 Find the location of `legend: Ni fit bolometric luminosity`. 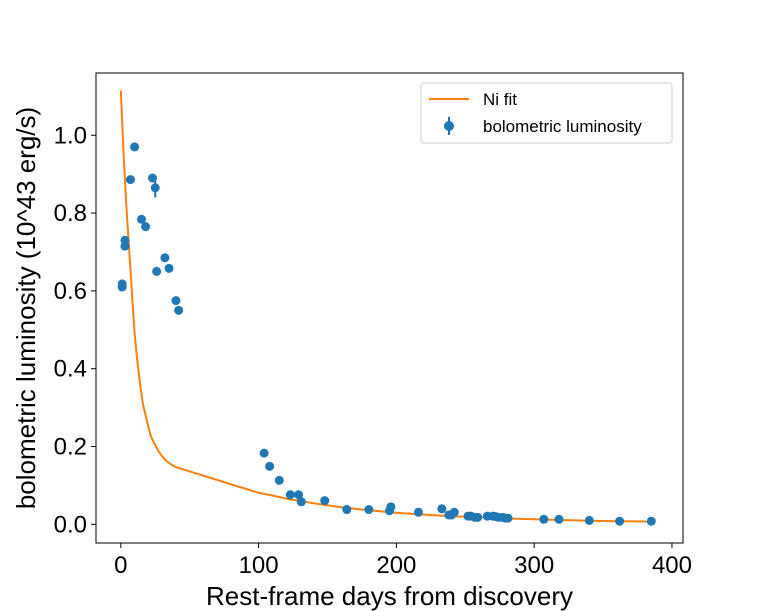

legend: Ni fit bolometric luminosity is located at coordinates (546, 113).